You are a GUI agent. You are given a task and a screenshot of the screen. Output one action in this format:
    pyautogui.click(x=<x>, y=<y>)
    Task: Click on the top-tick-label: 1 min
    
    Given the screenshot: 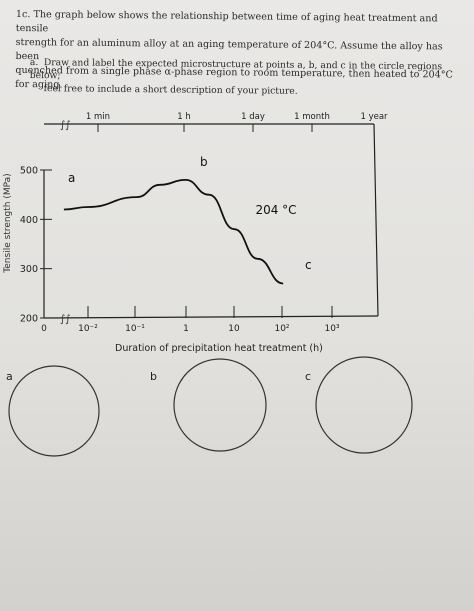 What is the action you would take?
    pyautogui.click(x=98, y=117)
    